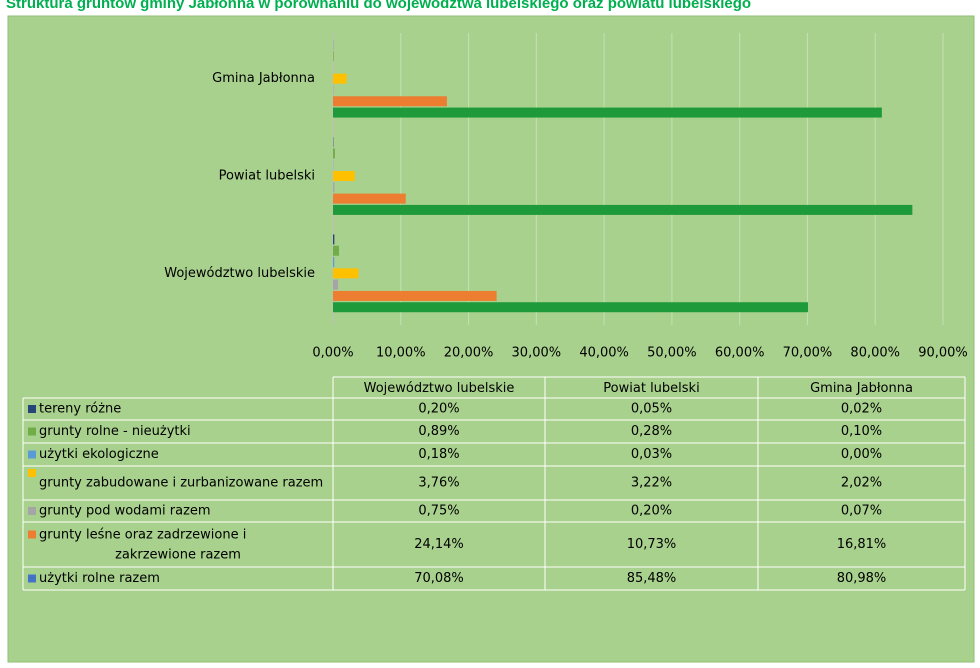  Describe the element at coordinates (740, 353) in the screenshot. I see `x-tick-label: 60,00%` at that location.